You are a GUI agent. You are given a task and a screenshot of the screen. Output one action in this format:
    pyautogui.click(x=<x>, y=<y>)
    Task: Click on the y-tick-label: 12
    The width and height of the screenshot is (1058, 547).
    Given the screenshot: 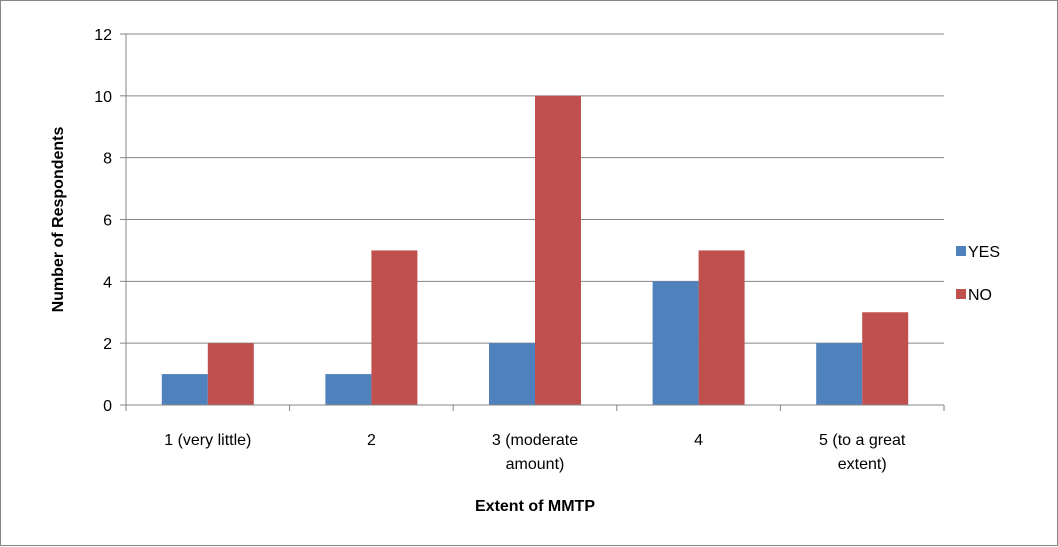 What is the action you would take?
    pyautogui.click(x=103, y=35)
    